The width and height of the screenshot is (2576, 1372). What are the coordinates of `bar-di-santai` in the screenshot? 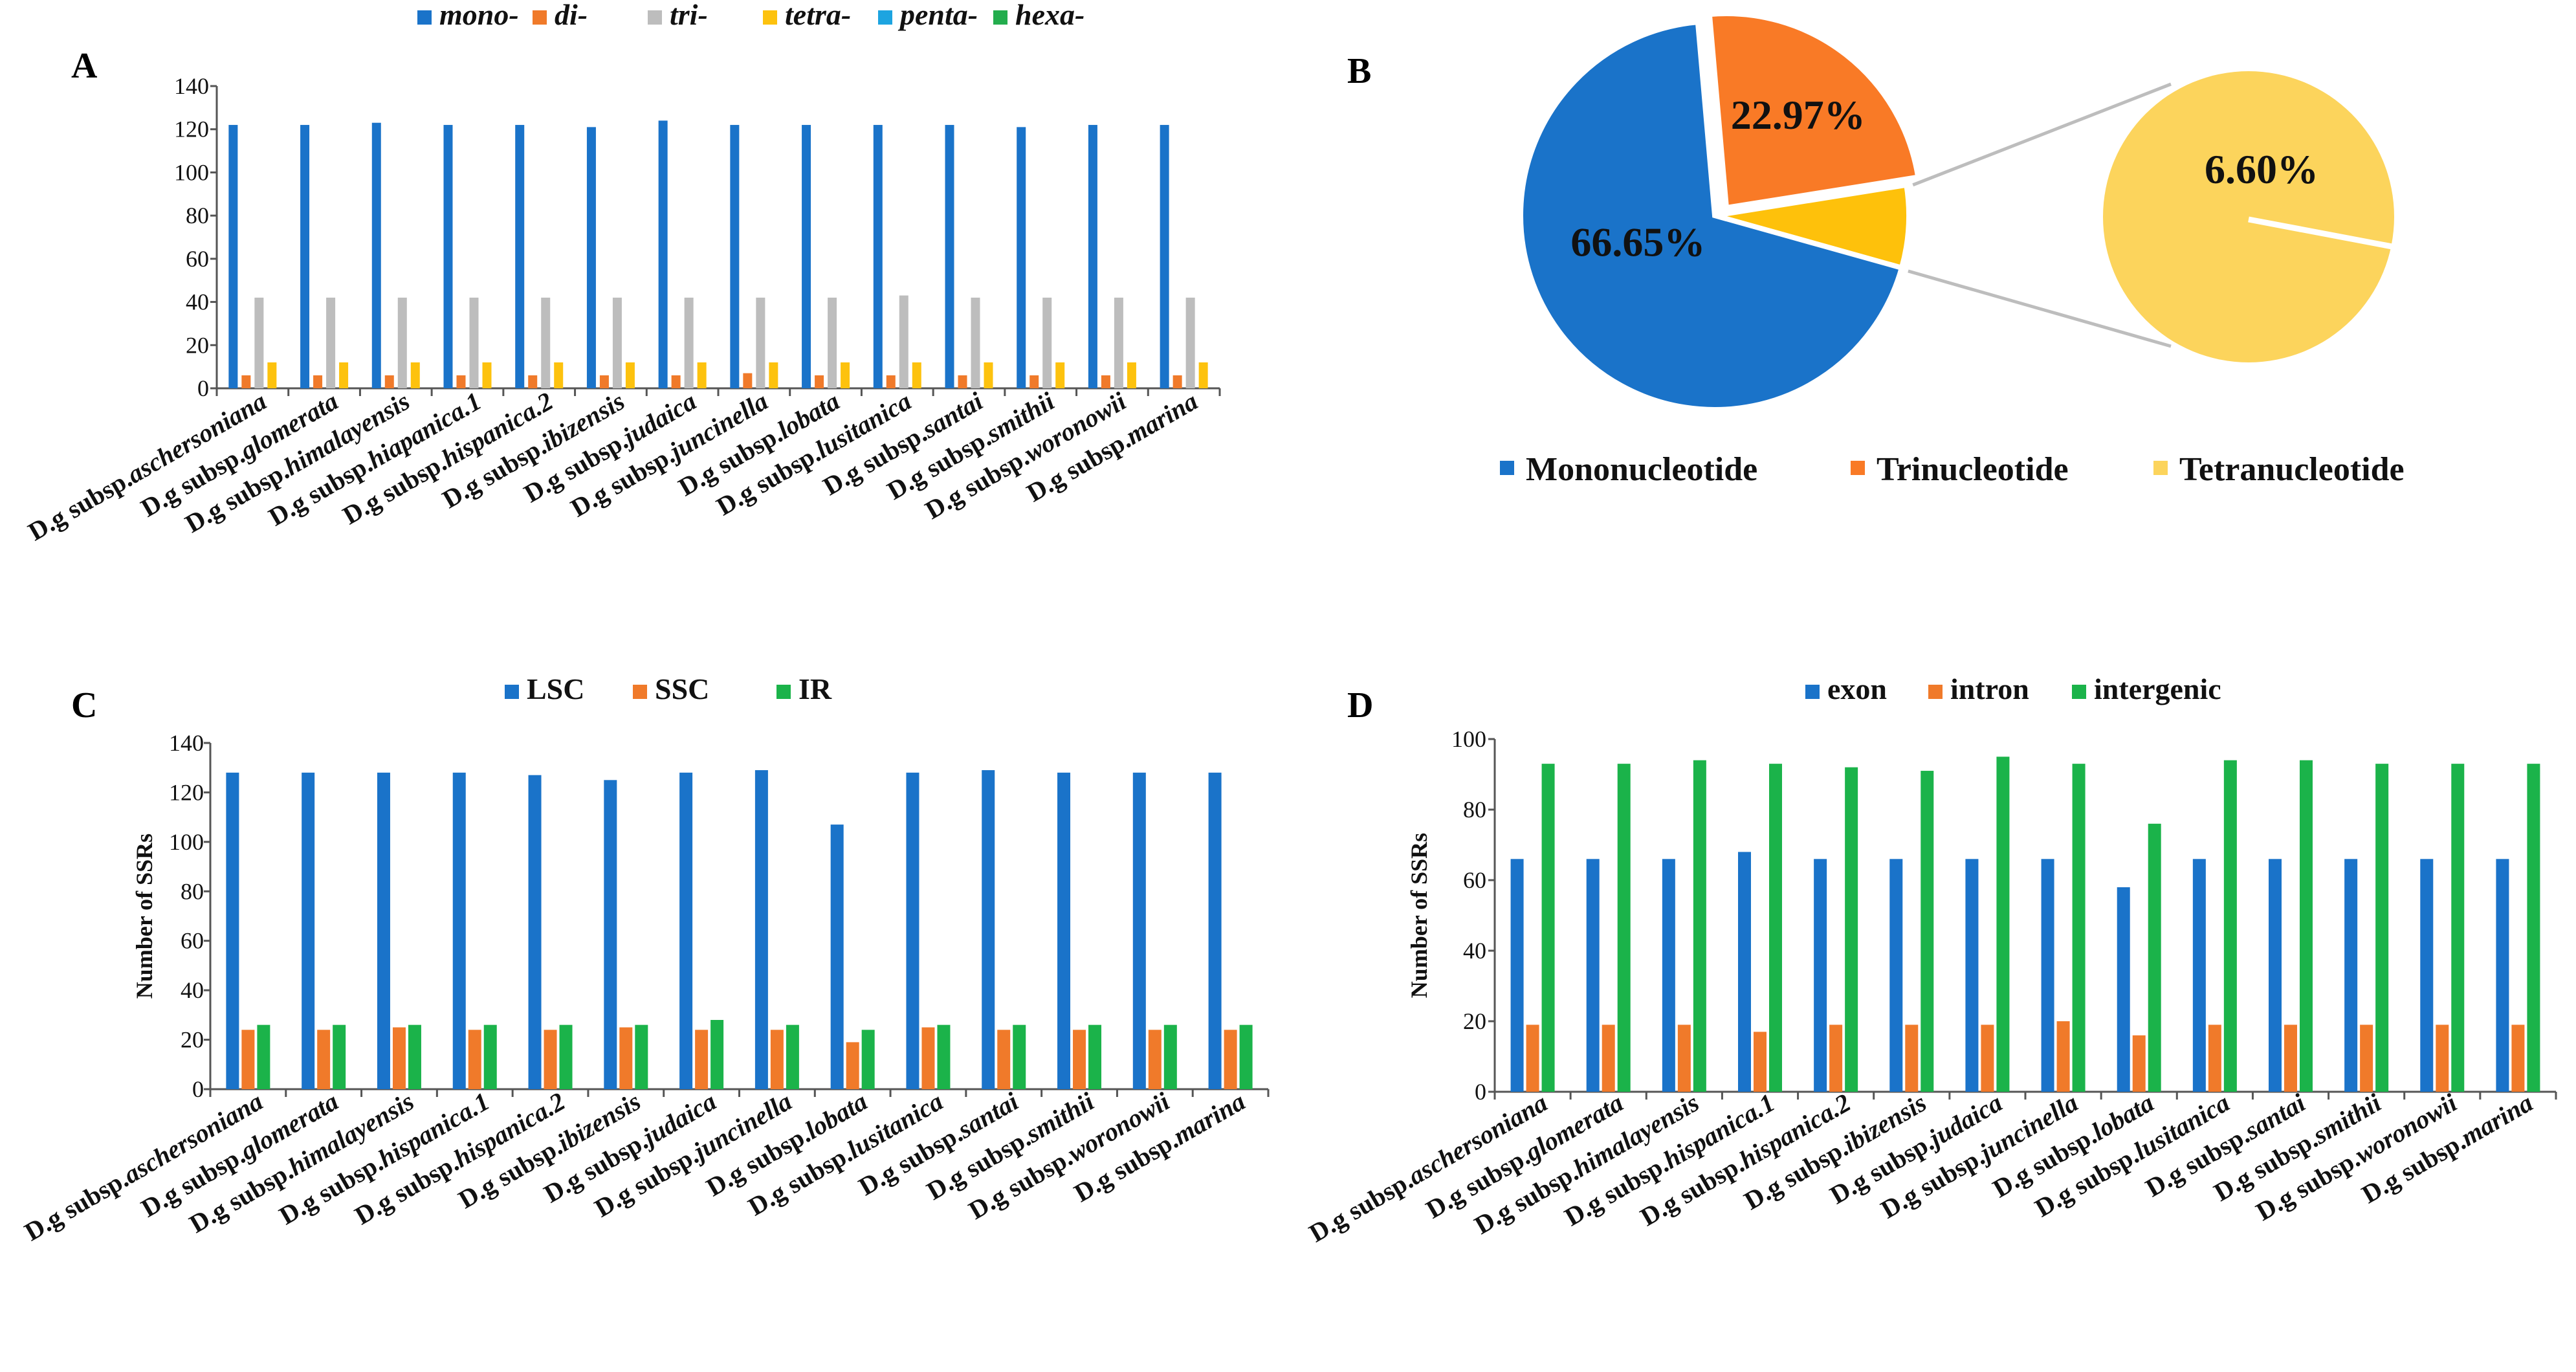 It's located at (963, 381).